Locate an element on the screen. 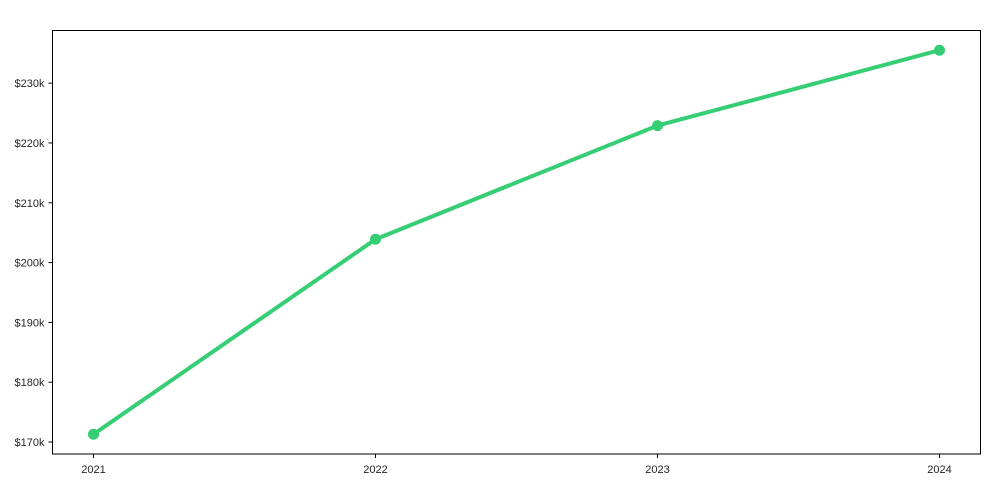 The image size is (990, 490). data-point-2023 is located at coordinates (657, 126).